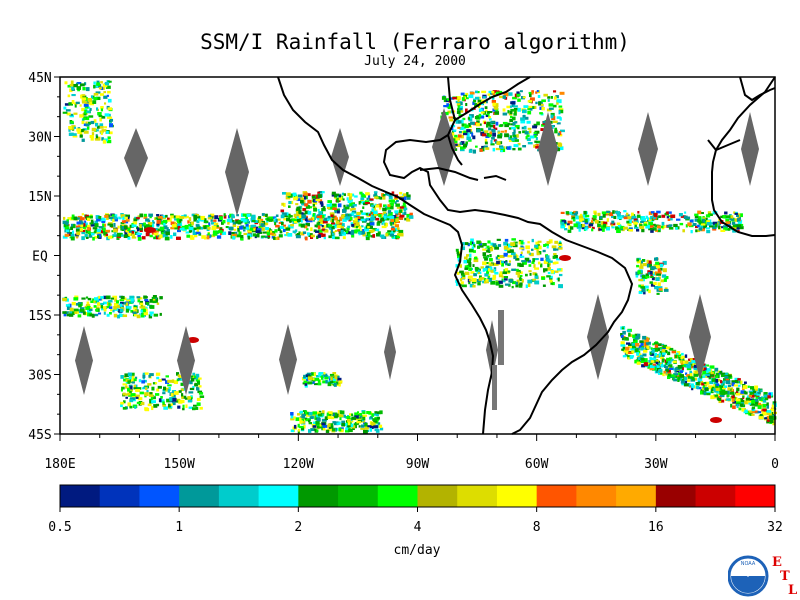 This screenshot has width=800, height=600. What do you see at coordinates (39, 78) in the screenshot?
I see `lat-label: 45N` at bounding box center [39, 78].